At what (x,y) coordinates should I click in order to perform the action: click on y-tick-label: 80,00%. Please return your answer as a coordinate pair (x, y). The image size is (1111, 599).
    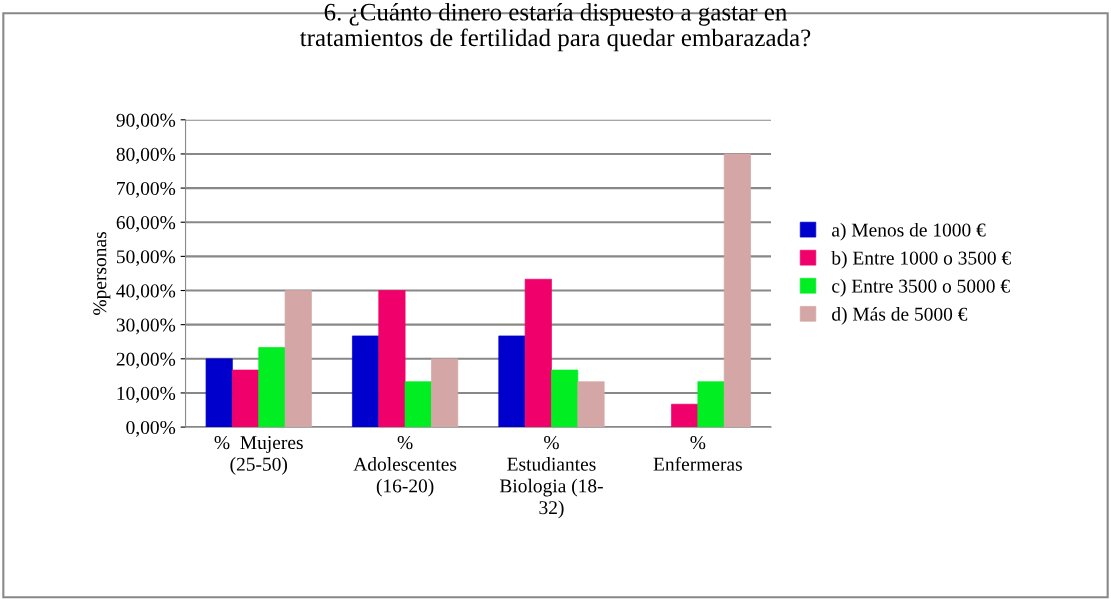
    Looking at the image, I should click on (146, 155).